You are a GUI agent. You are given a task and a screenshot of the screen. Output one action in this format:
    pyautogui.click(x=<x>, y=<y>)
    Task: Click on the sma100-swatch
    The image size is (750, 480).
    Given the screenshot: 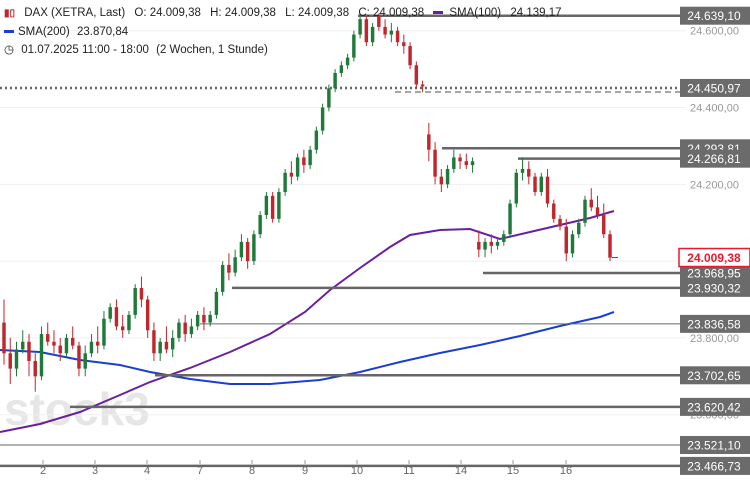 What is the action you would take?
    pyautogui.click(x=438, y=13)
    